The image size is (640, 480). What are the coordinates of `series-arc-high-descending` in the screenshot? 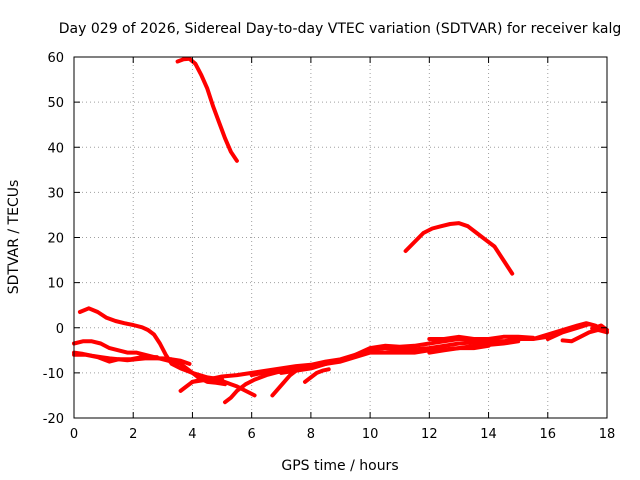 It's located at (207, 109).